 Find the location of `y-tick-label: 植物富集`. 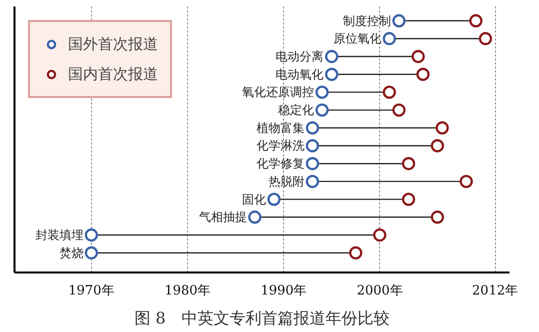

y-tick-label: 植物富集 is located at coordinates (280, 127).